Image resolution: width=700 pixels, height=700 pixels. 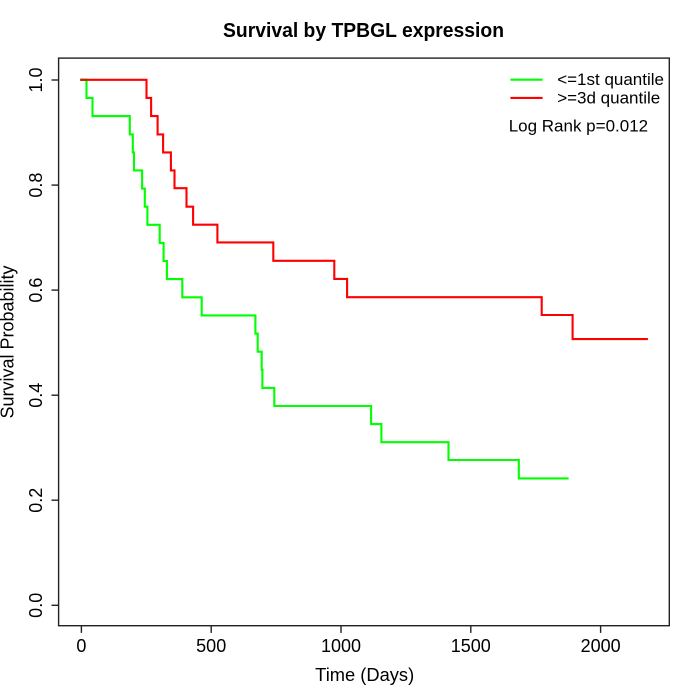 What do you see at coordinates (36, 395) in the screenshot?
I see `svg-text: 0.4` at bounding box center [36, 395].